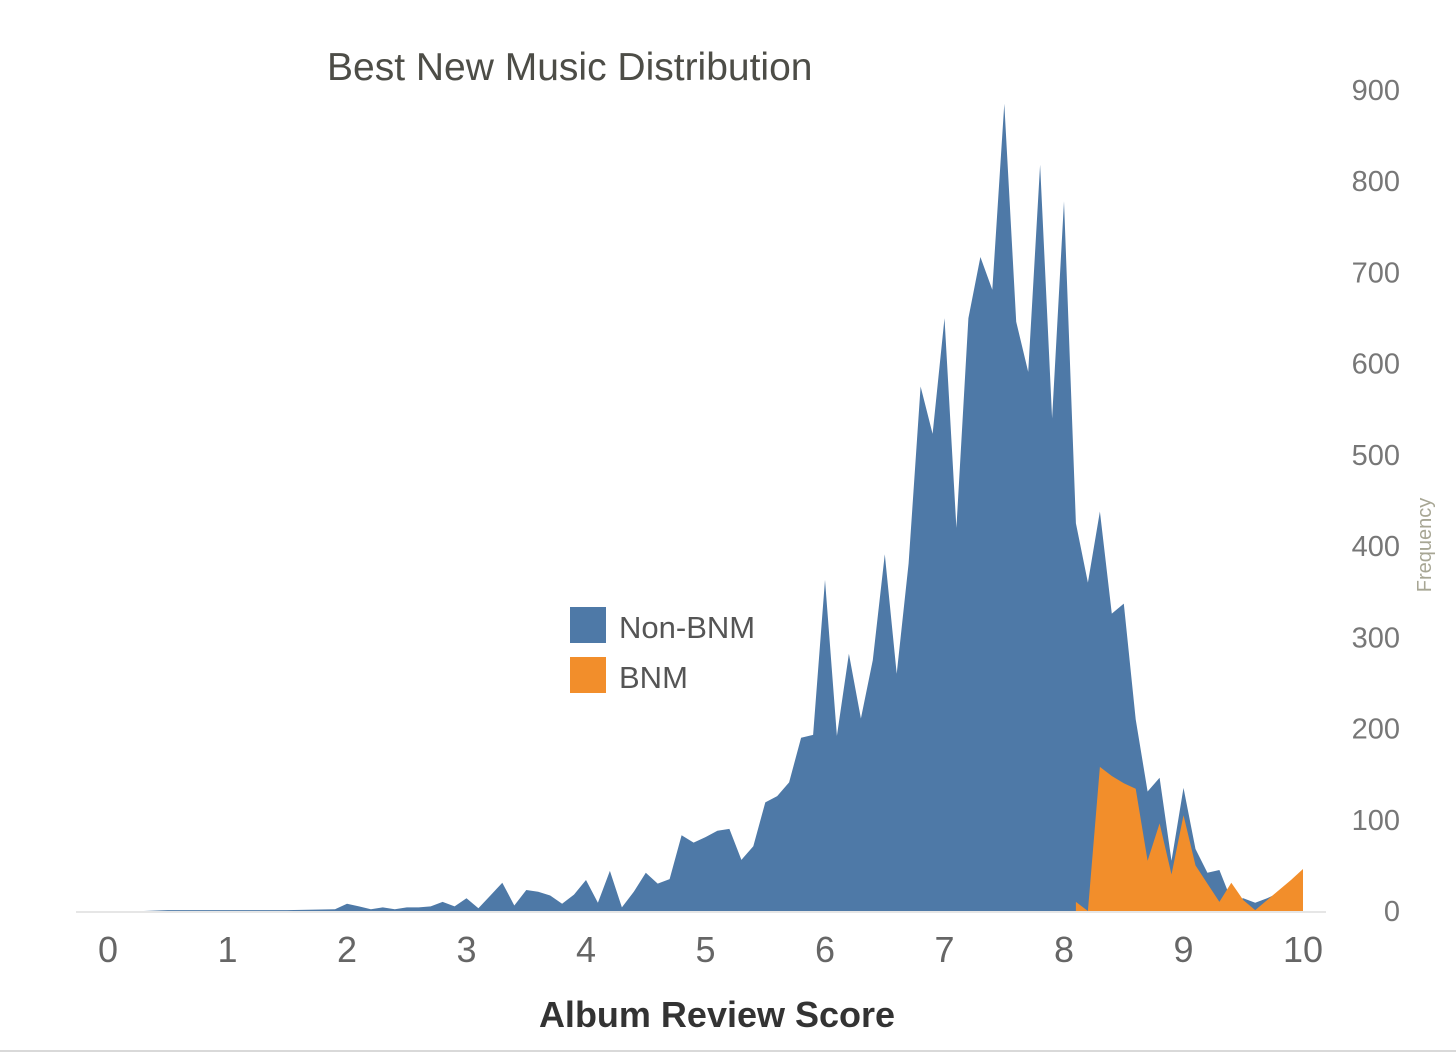 The height and width of the screenshot is (1054, 1456). I want to click on x-tick-label: 0, so click(108, 949).